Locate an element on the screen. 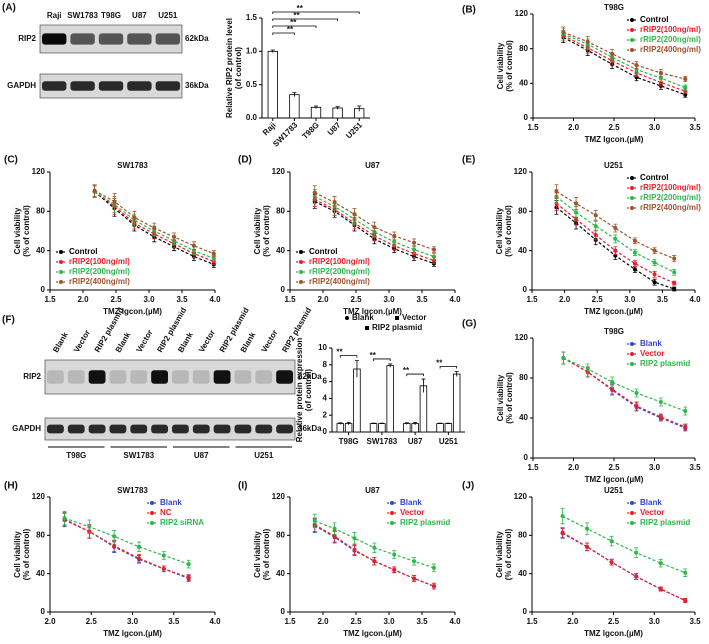 The height and width of the screenshot is (644, 709). size-label: 62kDa is located at coordinates (310, 376).